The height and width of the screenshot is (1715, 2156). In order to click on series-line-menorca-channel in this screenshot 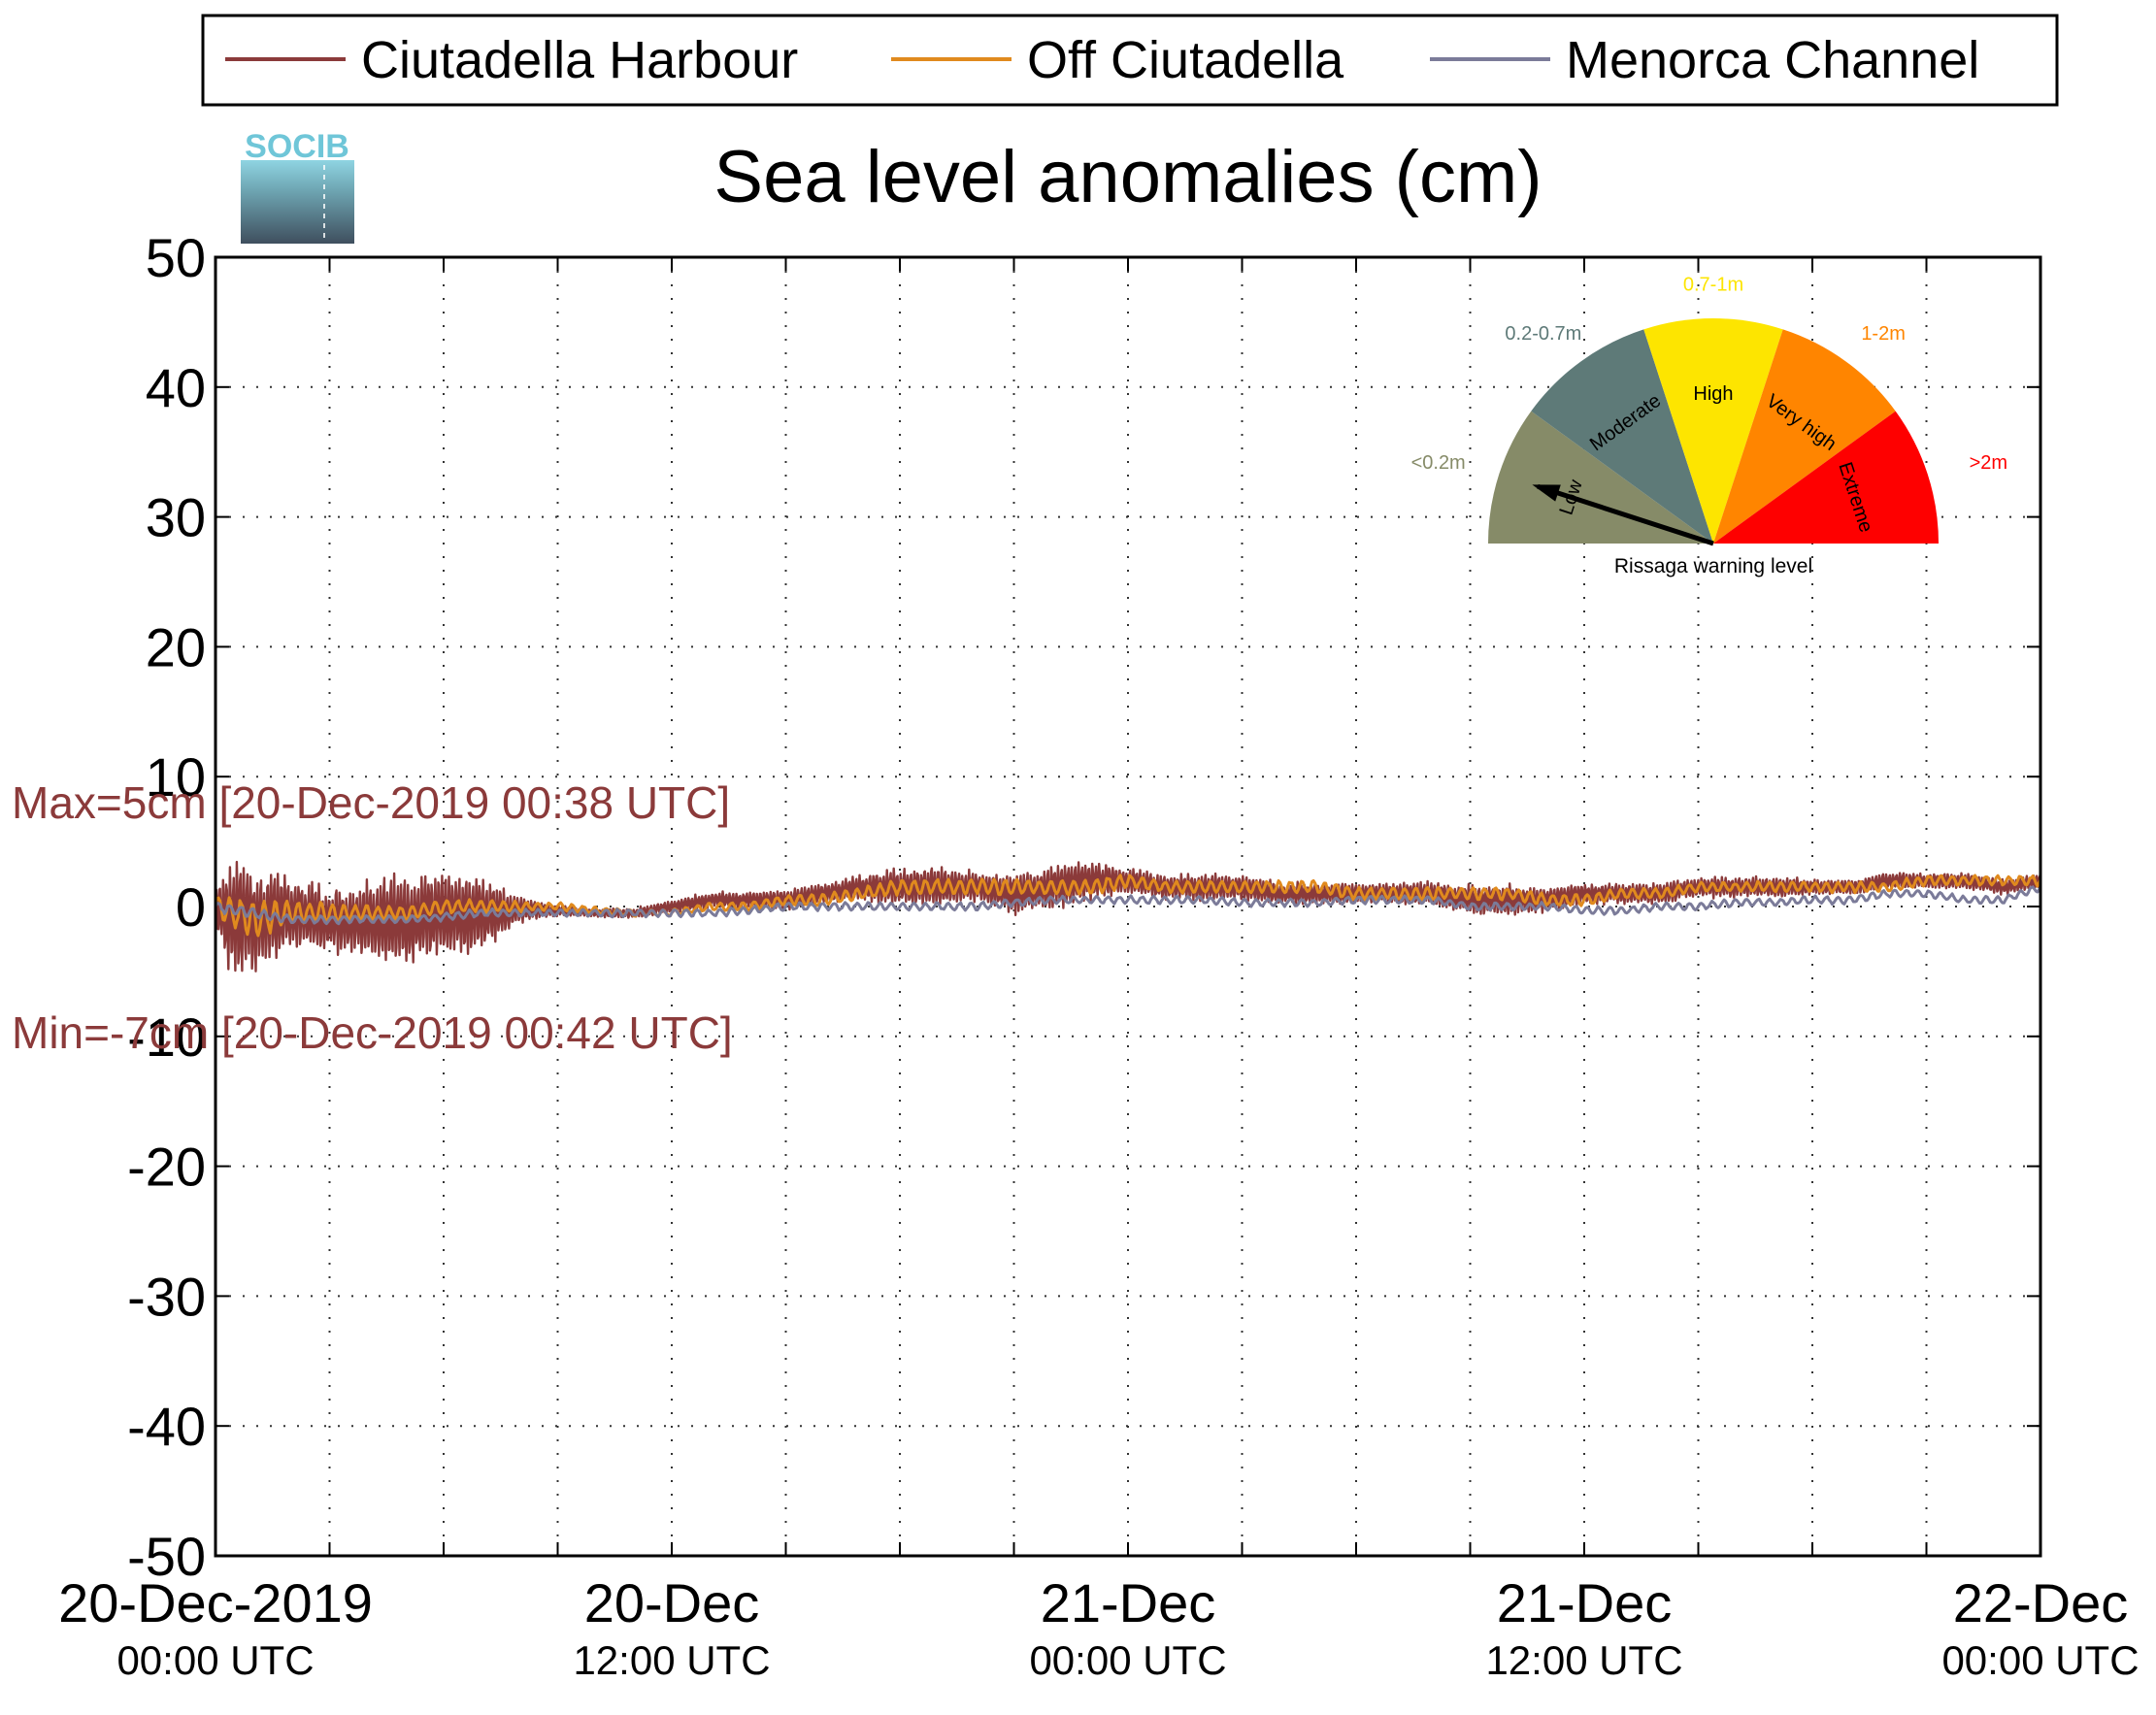, I will do `click(1128, 906)`.